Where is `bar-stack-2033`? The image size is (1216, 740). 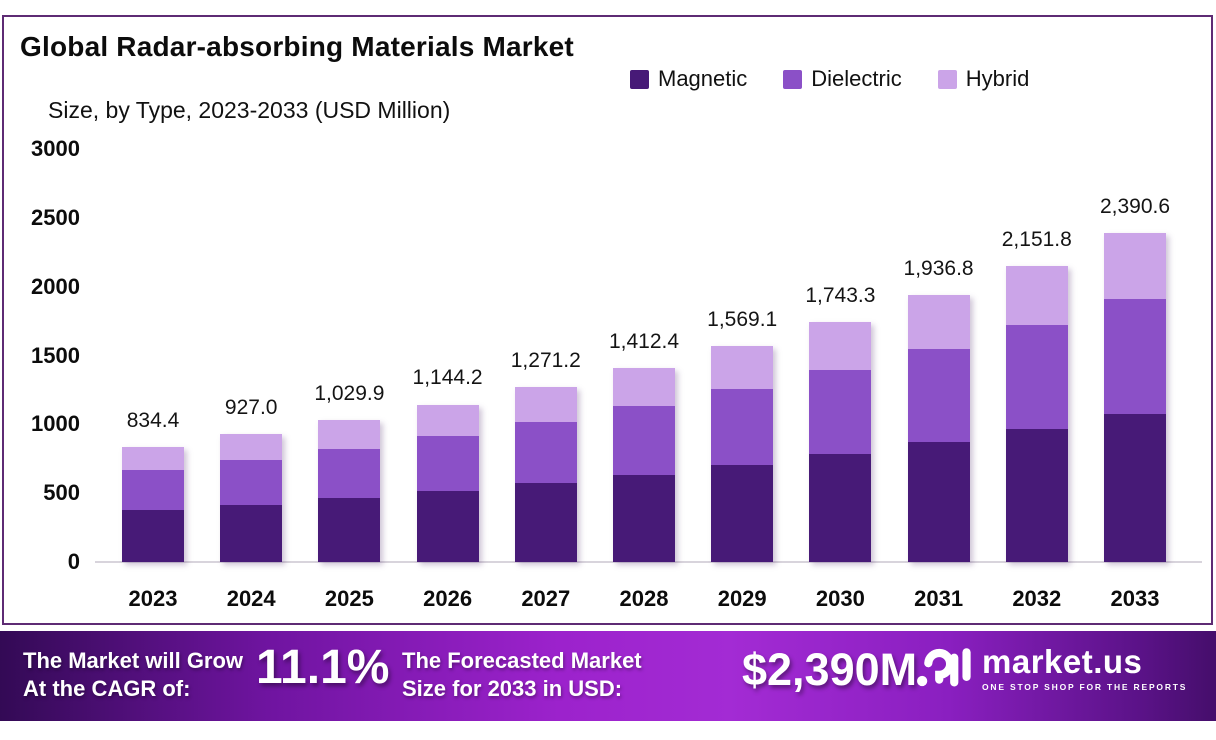 bar-stack-2033 is located at coordinates (1135, 397).